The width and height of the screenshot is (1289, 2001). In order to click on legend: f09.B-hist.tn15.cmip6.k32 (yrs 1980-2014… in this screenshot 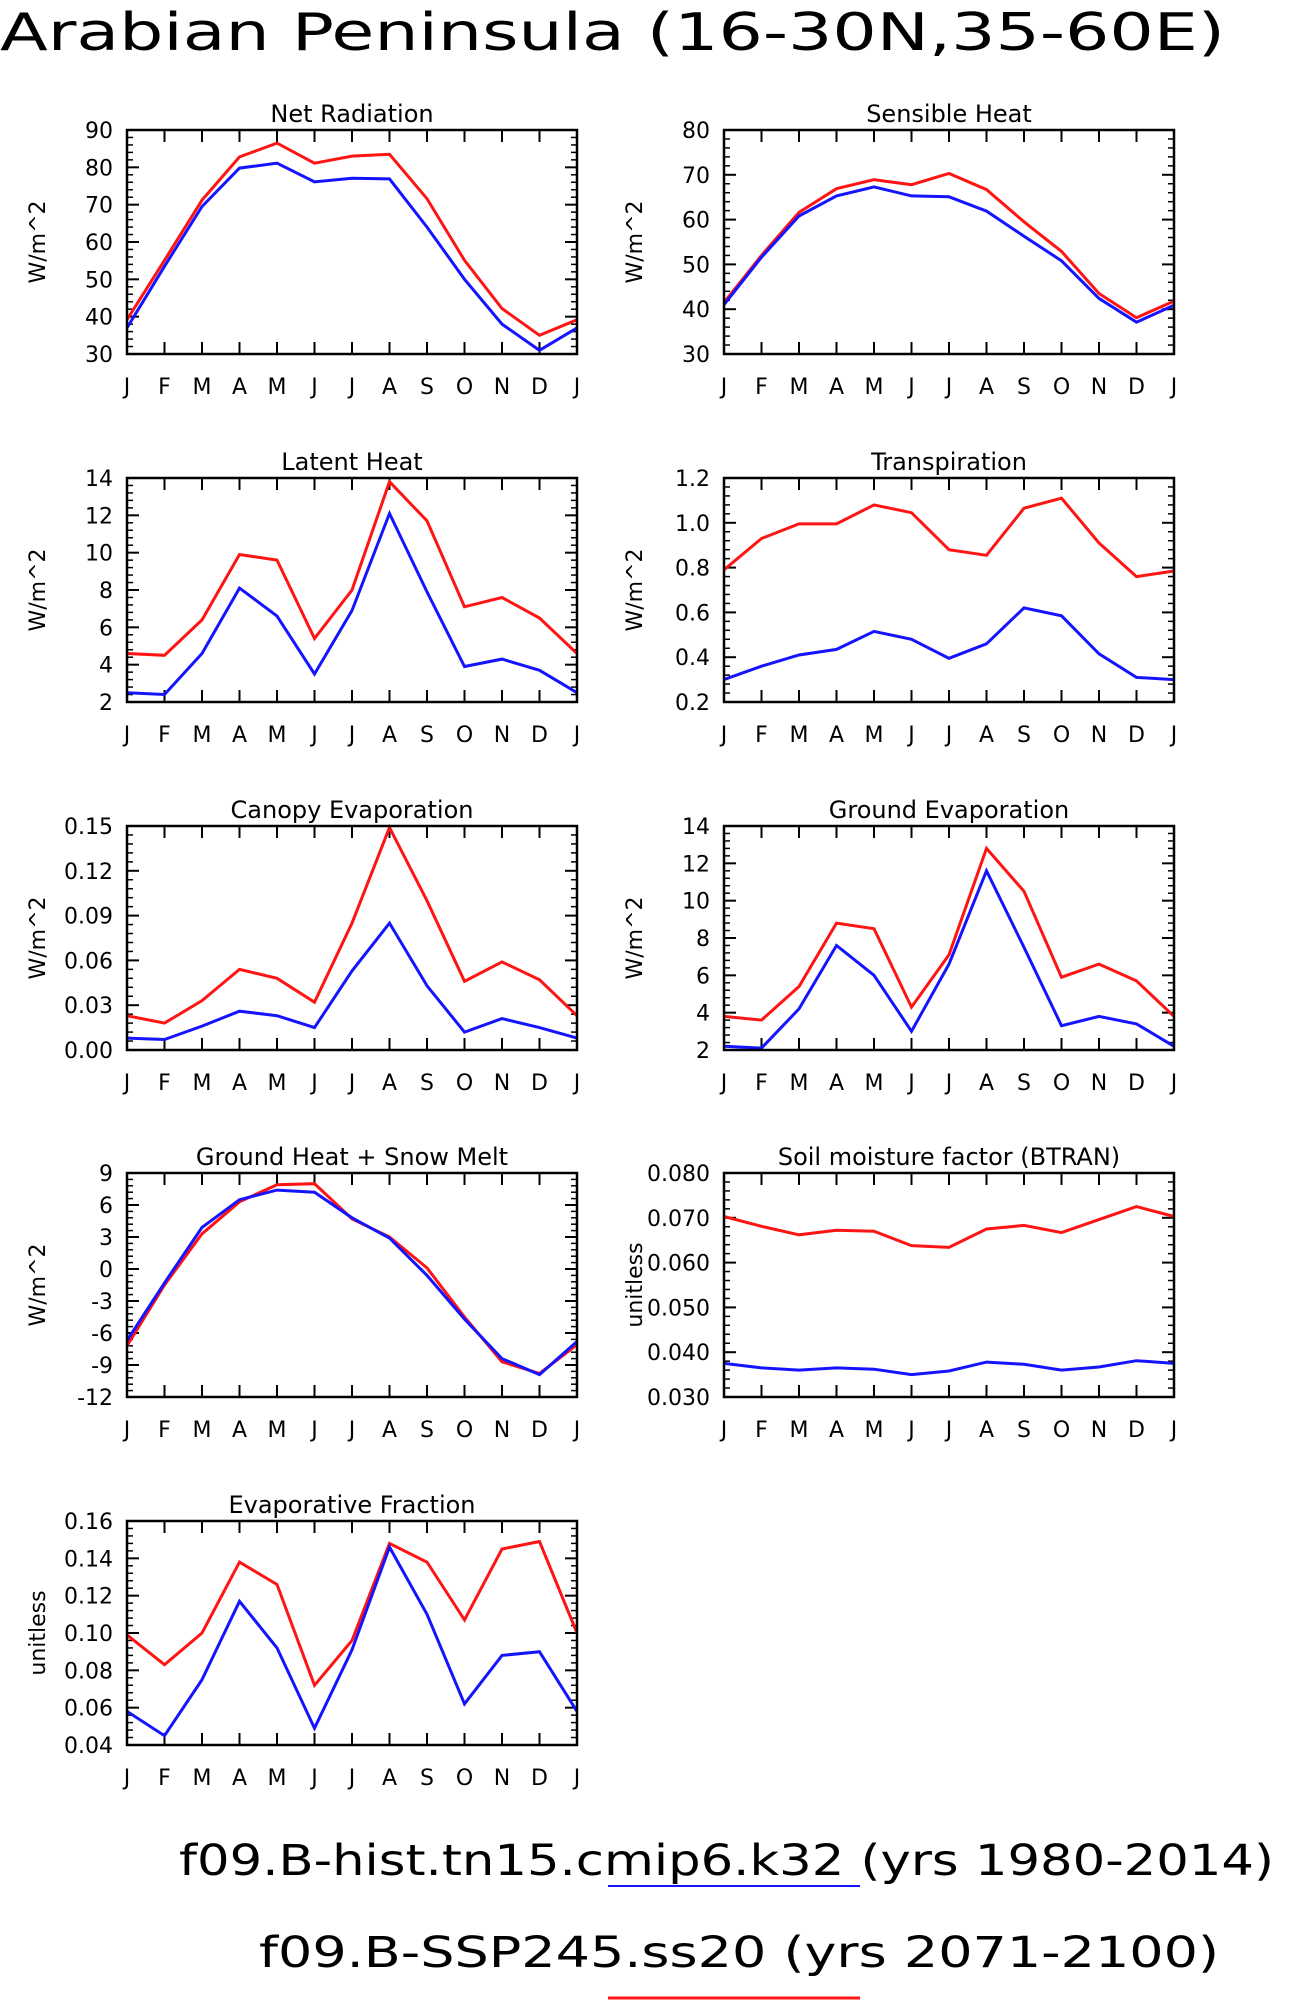, I will do `click(726, 1918)`.